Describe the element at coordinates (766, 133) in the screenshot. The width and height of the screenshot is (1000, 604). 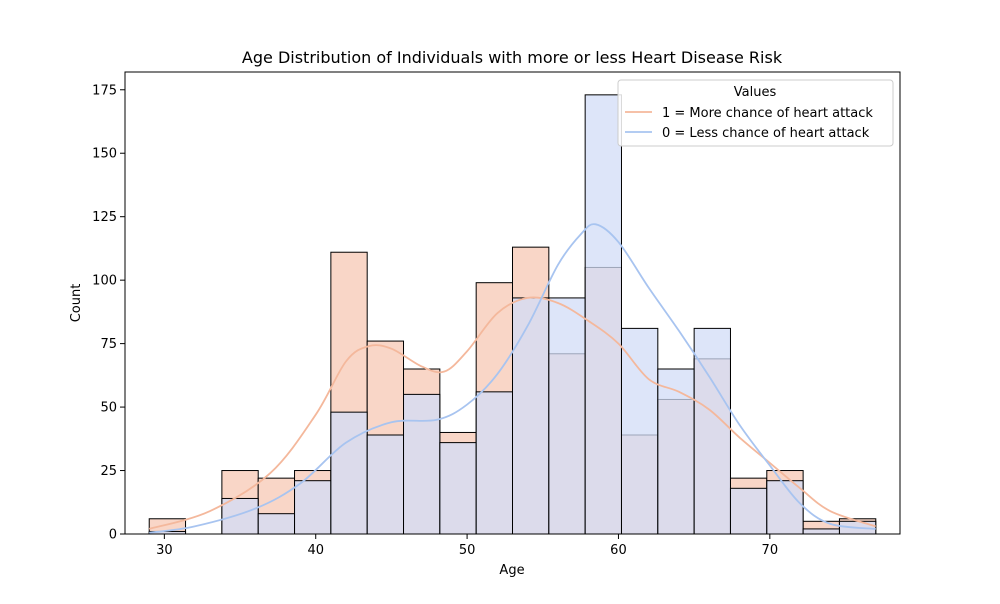
I see `legend-label-less-chance: 0 = Less chance of heart attack` at that location.